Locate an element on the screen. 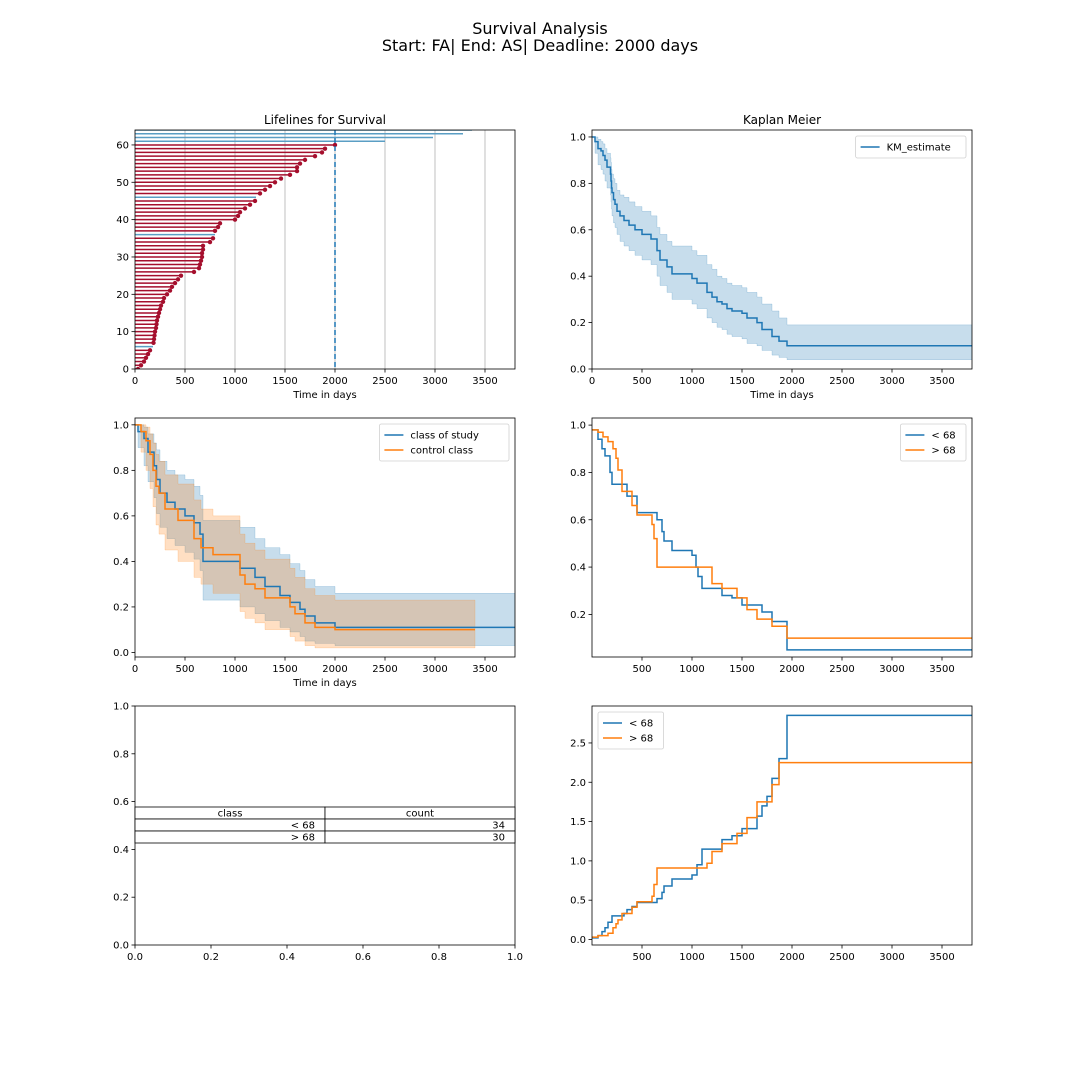  class_table-ytick-label: 1.0 is located at coordinates (121, 707).